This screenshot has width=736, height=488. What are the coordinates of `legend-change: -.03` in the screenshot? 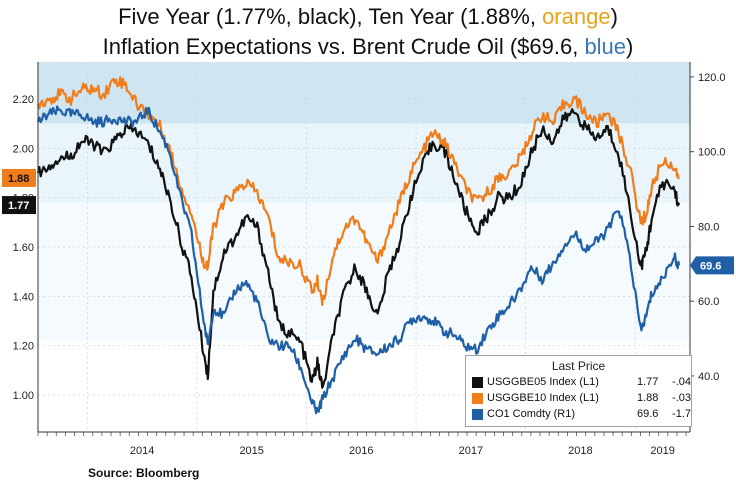 It's located at (681, 398).